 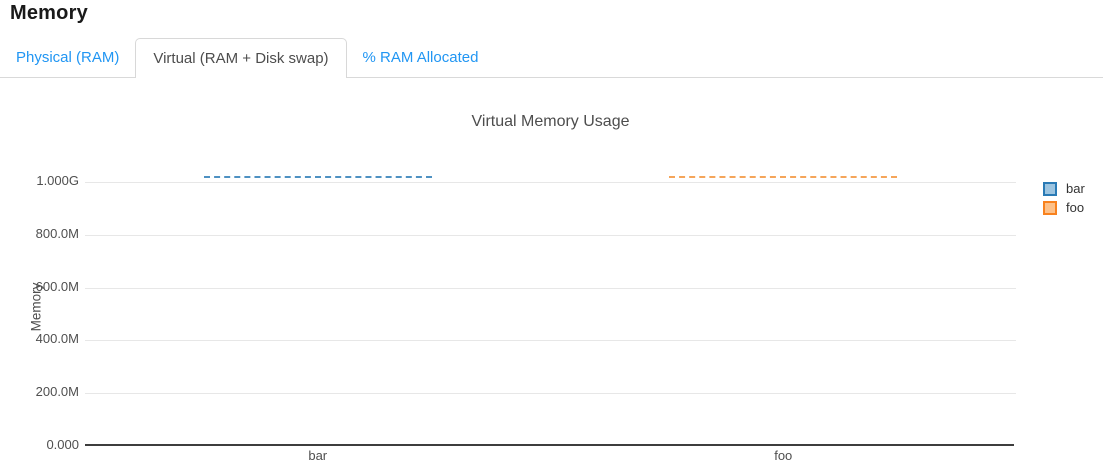 What do you see at coordinates (420, 57) in the screenshot?
I see `tab-percent-ram-allocated: % RAM Allocated` at bounding box center [420, 57].